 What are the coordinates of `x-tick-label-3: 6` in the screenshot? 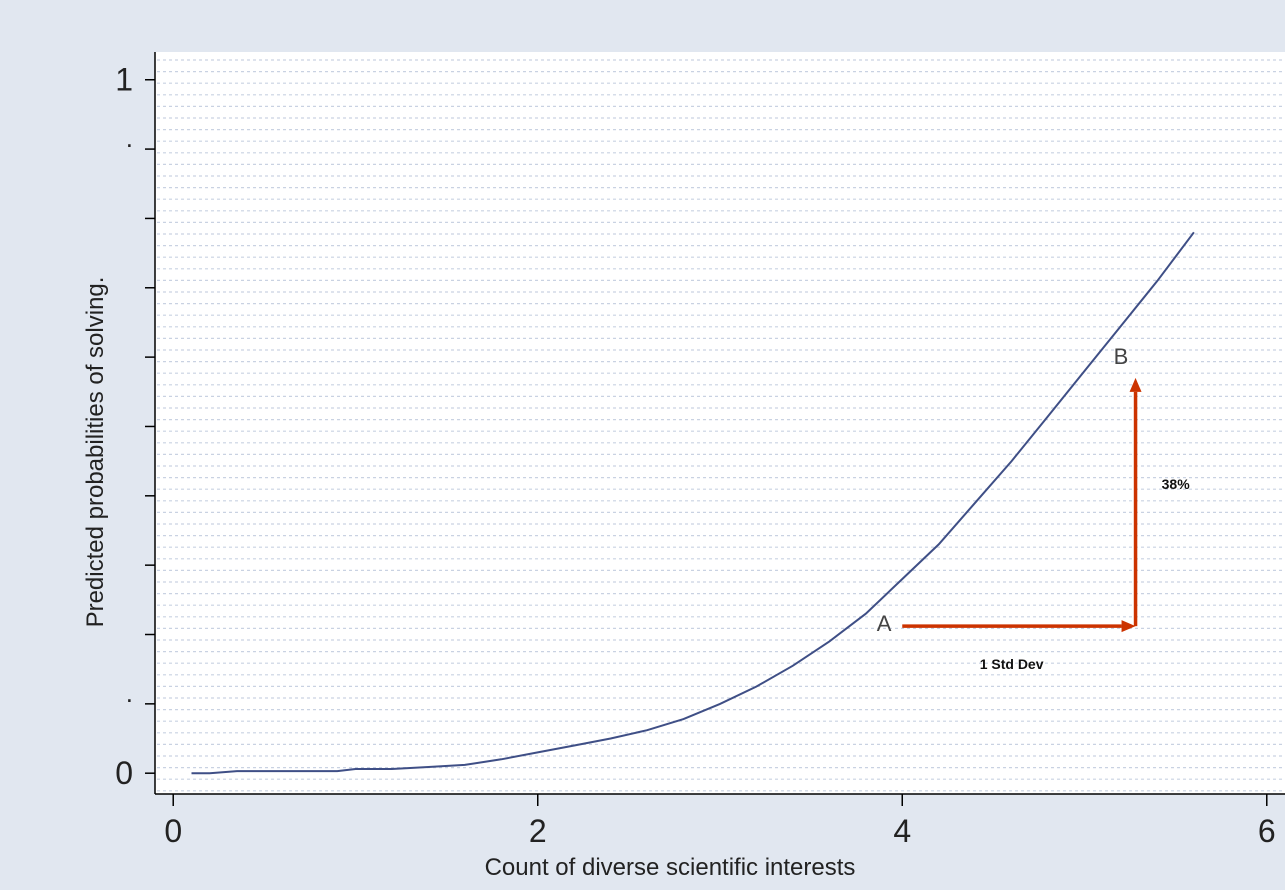 It's located at (1267, 831).